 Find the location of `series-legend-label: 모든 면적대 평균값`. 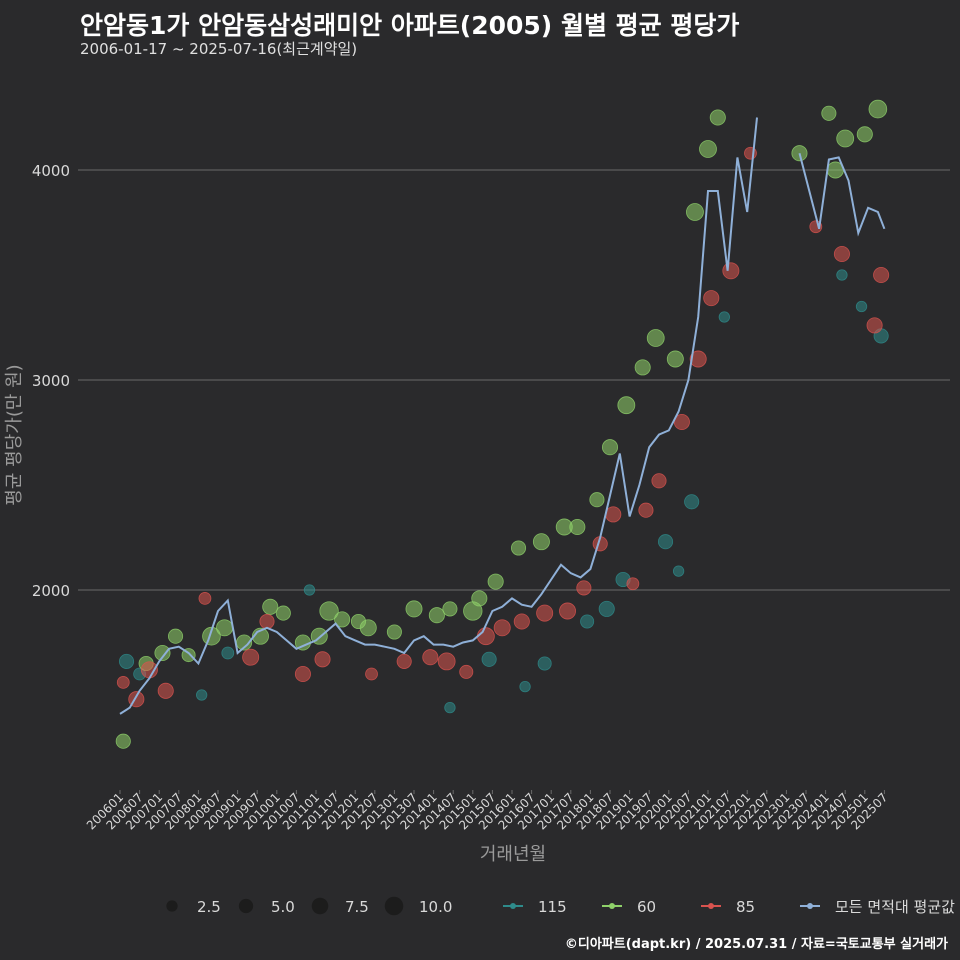

series-legend-label: 모든 면적대 평균값 is located at coordinates (895, 907).